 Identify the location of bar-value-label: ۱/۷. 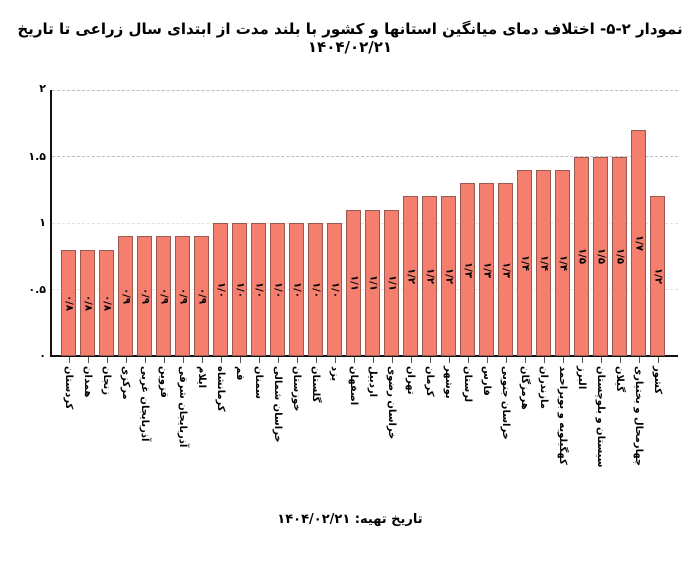
(638, 243).